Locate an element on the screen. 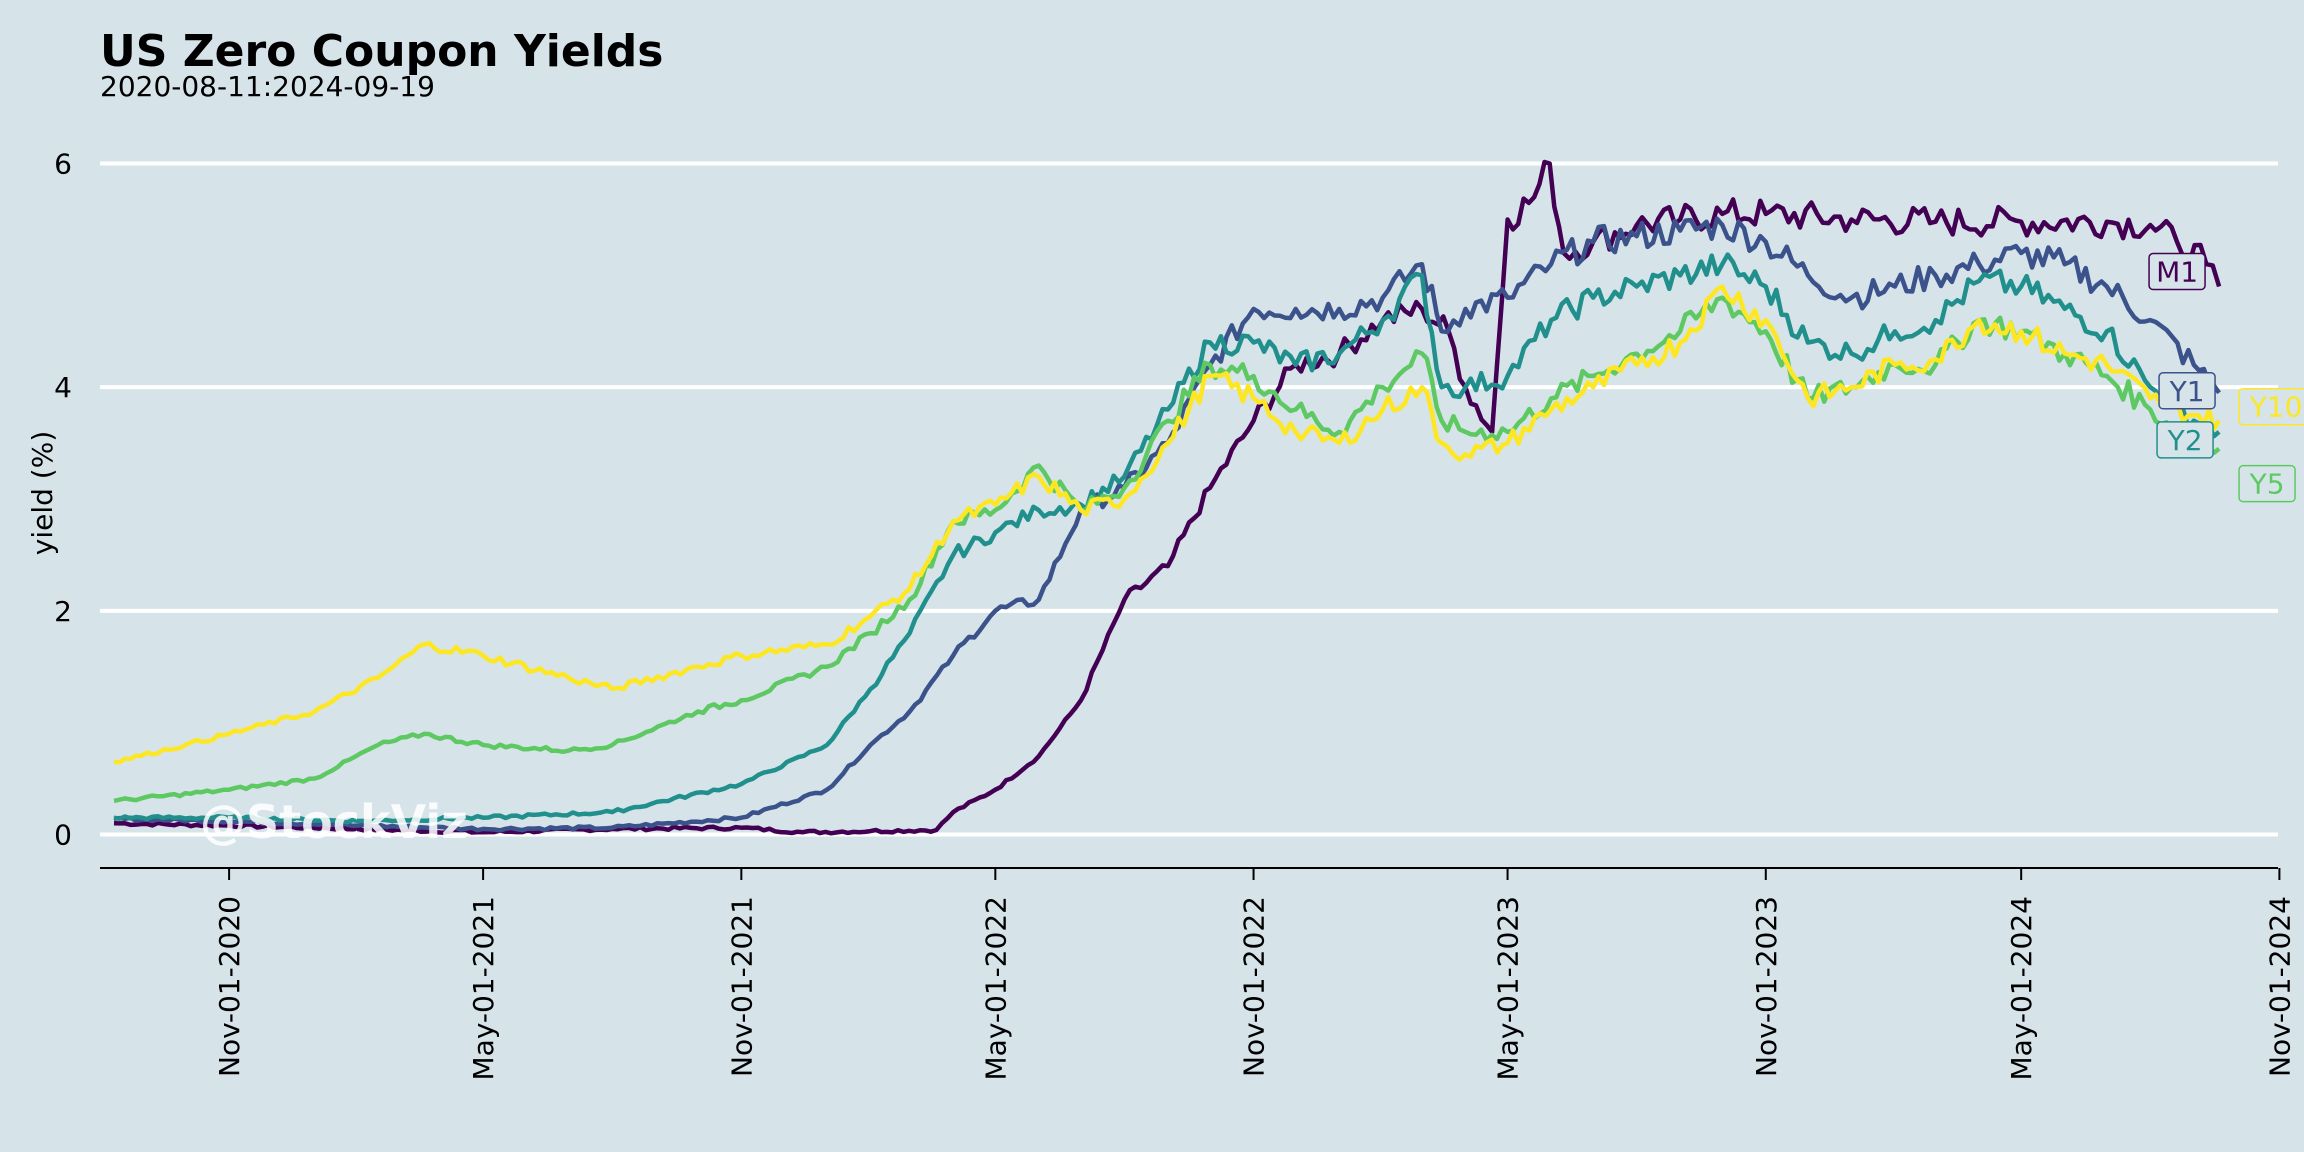  y-tick-label: 2 is located at coordinates (63, 611).